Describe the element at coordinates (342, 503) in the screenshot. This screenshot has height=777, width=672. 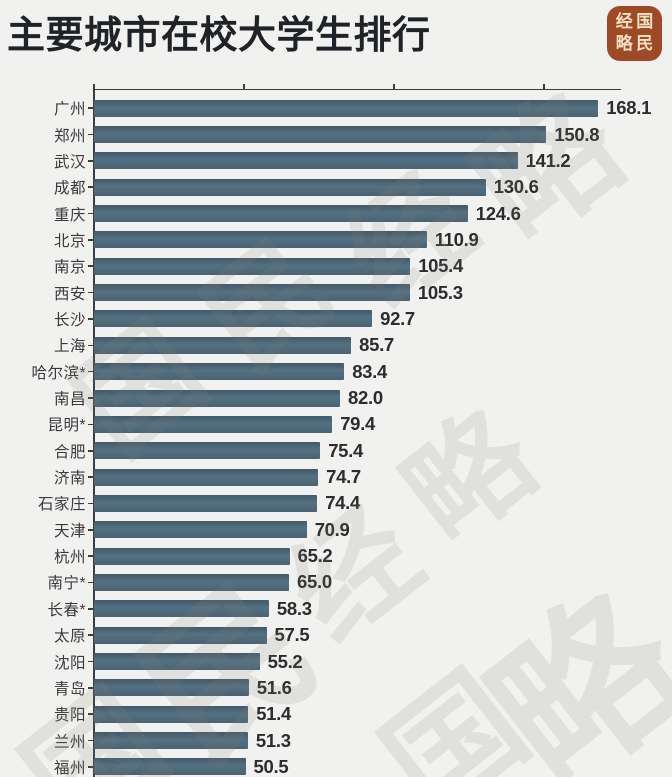
I see `value-label: 74.4` at that location.